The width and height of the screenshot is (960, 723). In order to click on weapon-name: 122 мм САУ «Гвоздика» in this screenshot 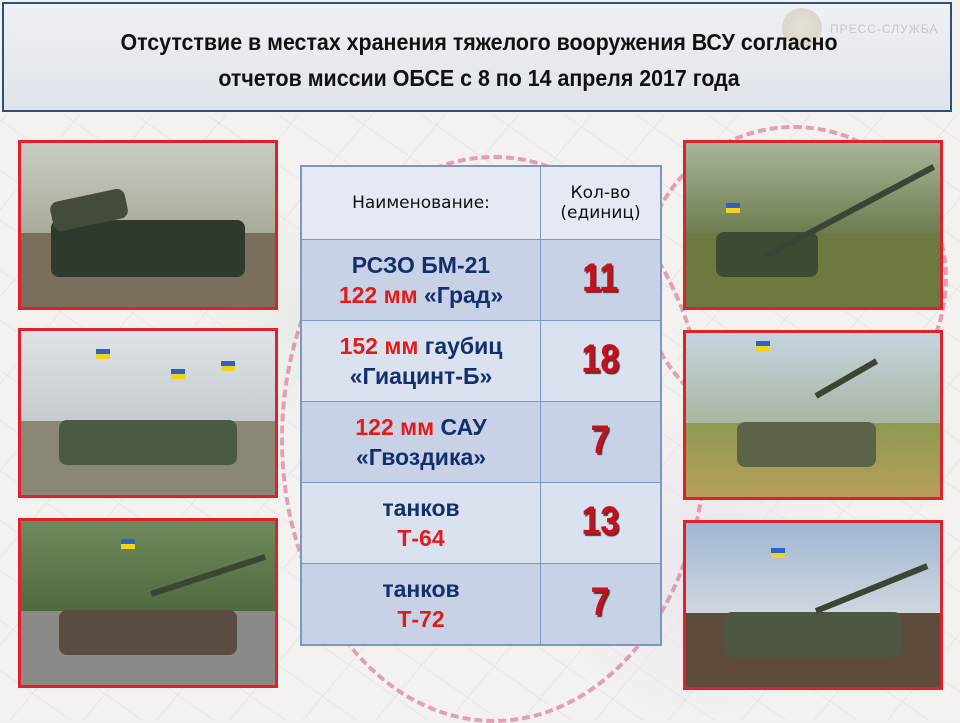, I will do `click(420, 442)`.